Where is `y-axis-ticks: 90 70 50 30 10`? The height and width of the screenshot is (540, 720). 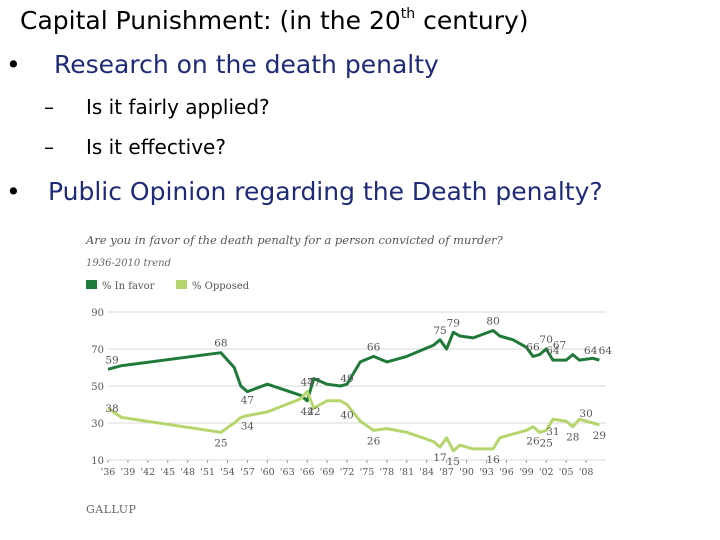 y-axis-ticks: 90 70 50 30 10 is located at coordinates (97, 387).